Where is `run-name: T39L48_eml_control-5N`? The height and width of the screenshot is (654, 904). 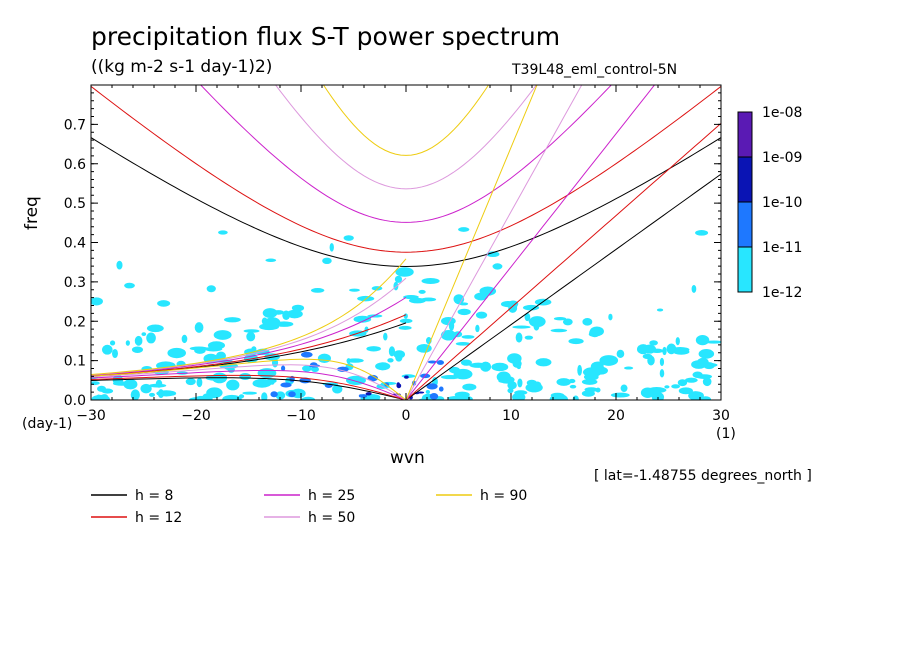 run-name: T39L48_eml_control-5N is located at coordinates (595, 70).